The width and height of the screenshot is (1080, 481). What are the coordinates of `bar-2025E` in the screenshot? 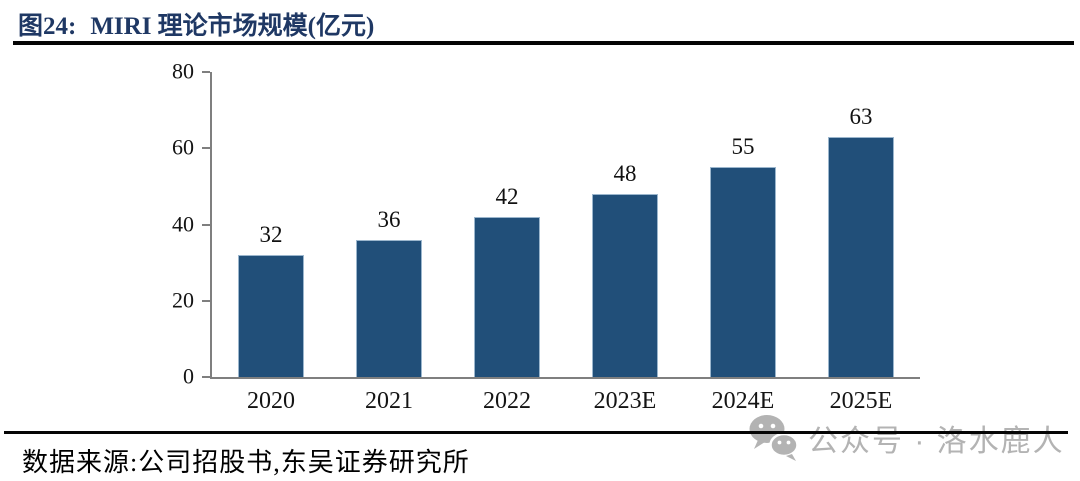 It's located at (861, 256).